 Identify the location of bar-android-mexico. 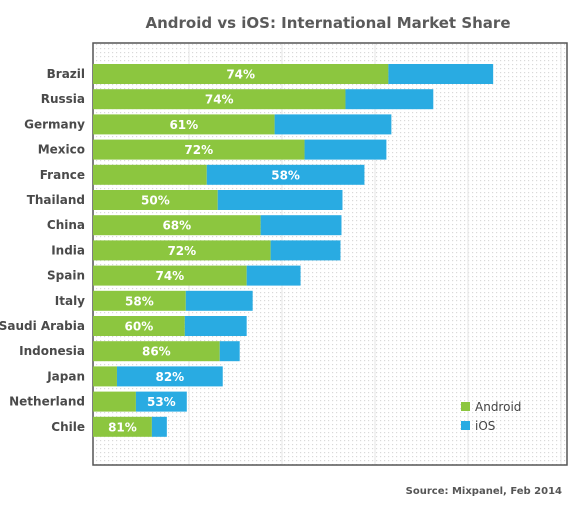
(199, 149).